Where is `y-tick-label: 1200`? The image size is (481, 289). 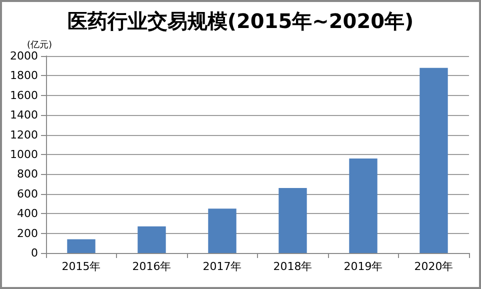 y-tick-label: 1200 is located at coordinates (24, 135).